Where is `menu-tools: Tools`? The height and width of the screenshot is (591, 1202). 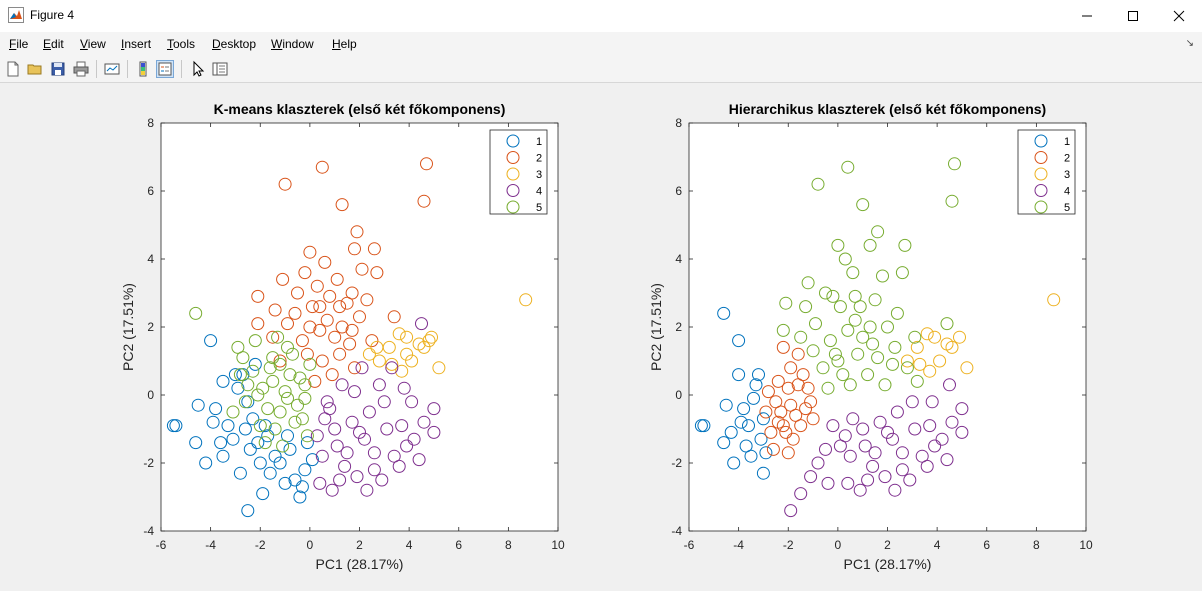
menu-tools: Tools is located at coordinates (181, 44).